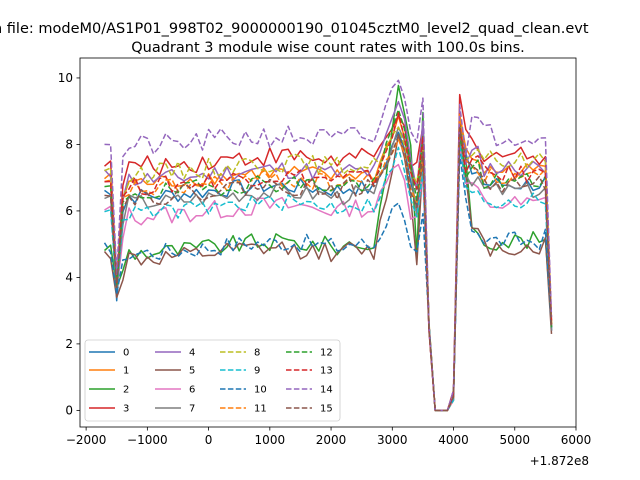  I want to click on legend-label-6: 6, so click(192, 390).